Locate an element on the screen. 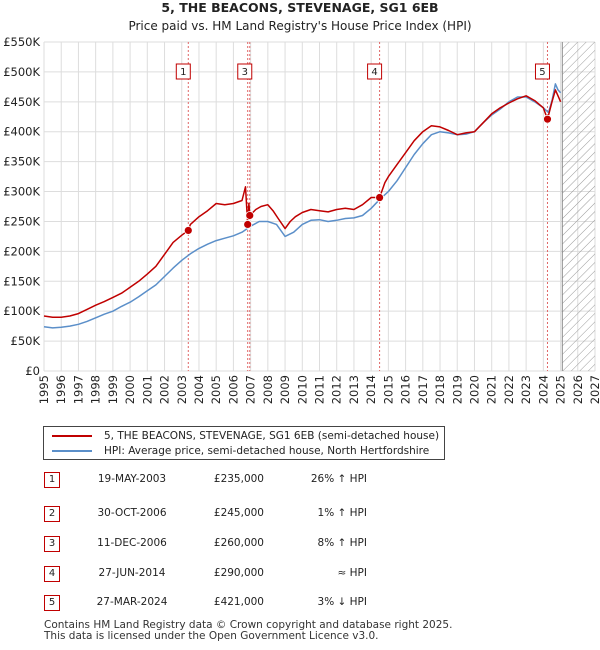 This screenshot has width=600, height=650. x-tick-label: 2016 is located at coordinates (406, 389).